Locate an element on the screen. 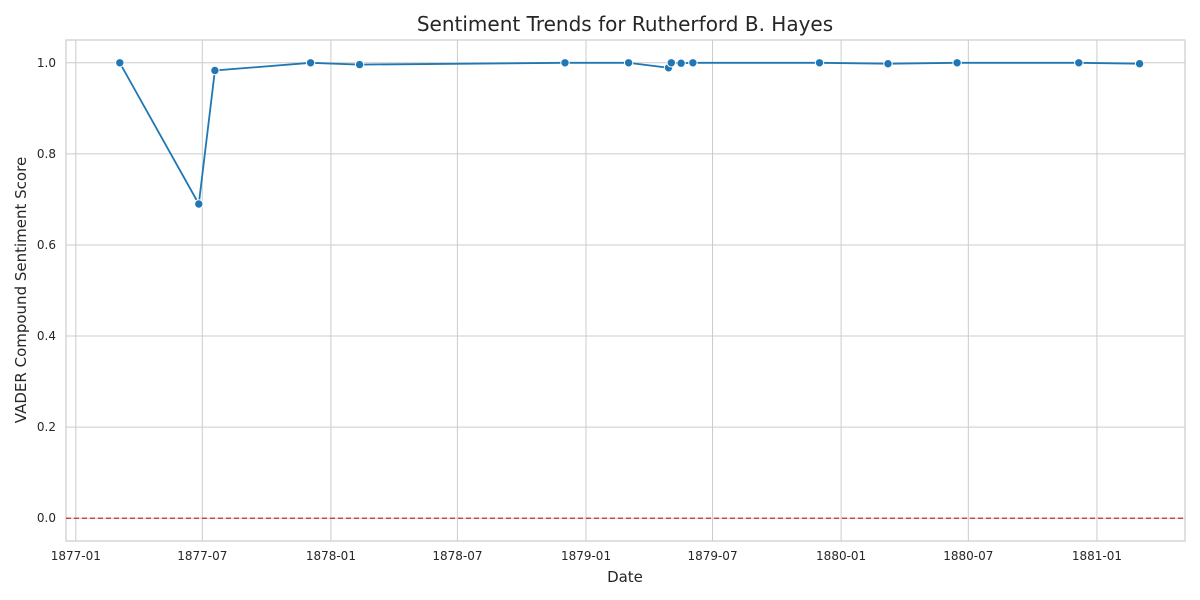  y-tick-labels: 0.0 0.2 0.4 0.6 0.8 1.0 is located at coordinates (46, 290).